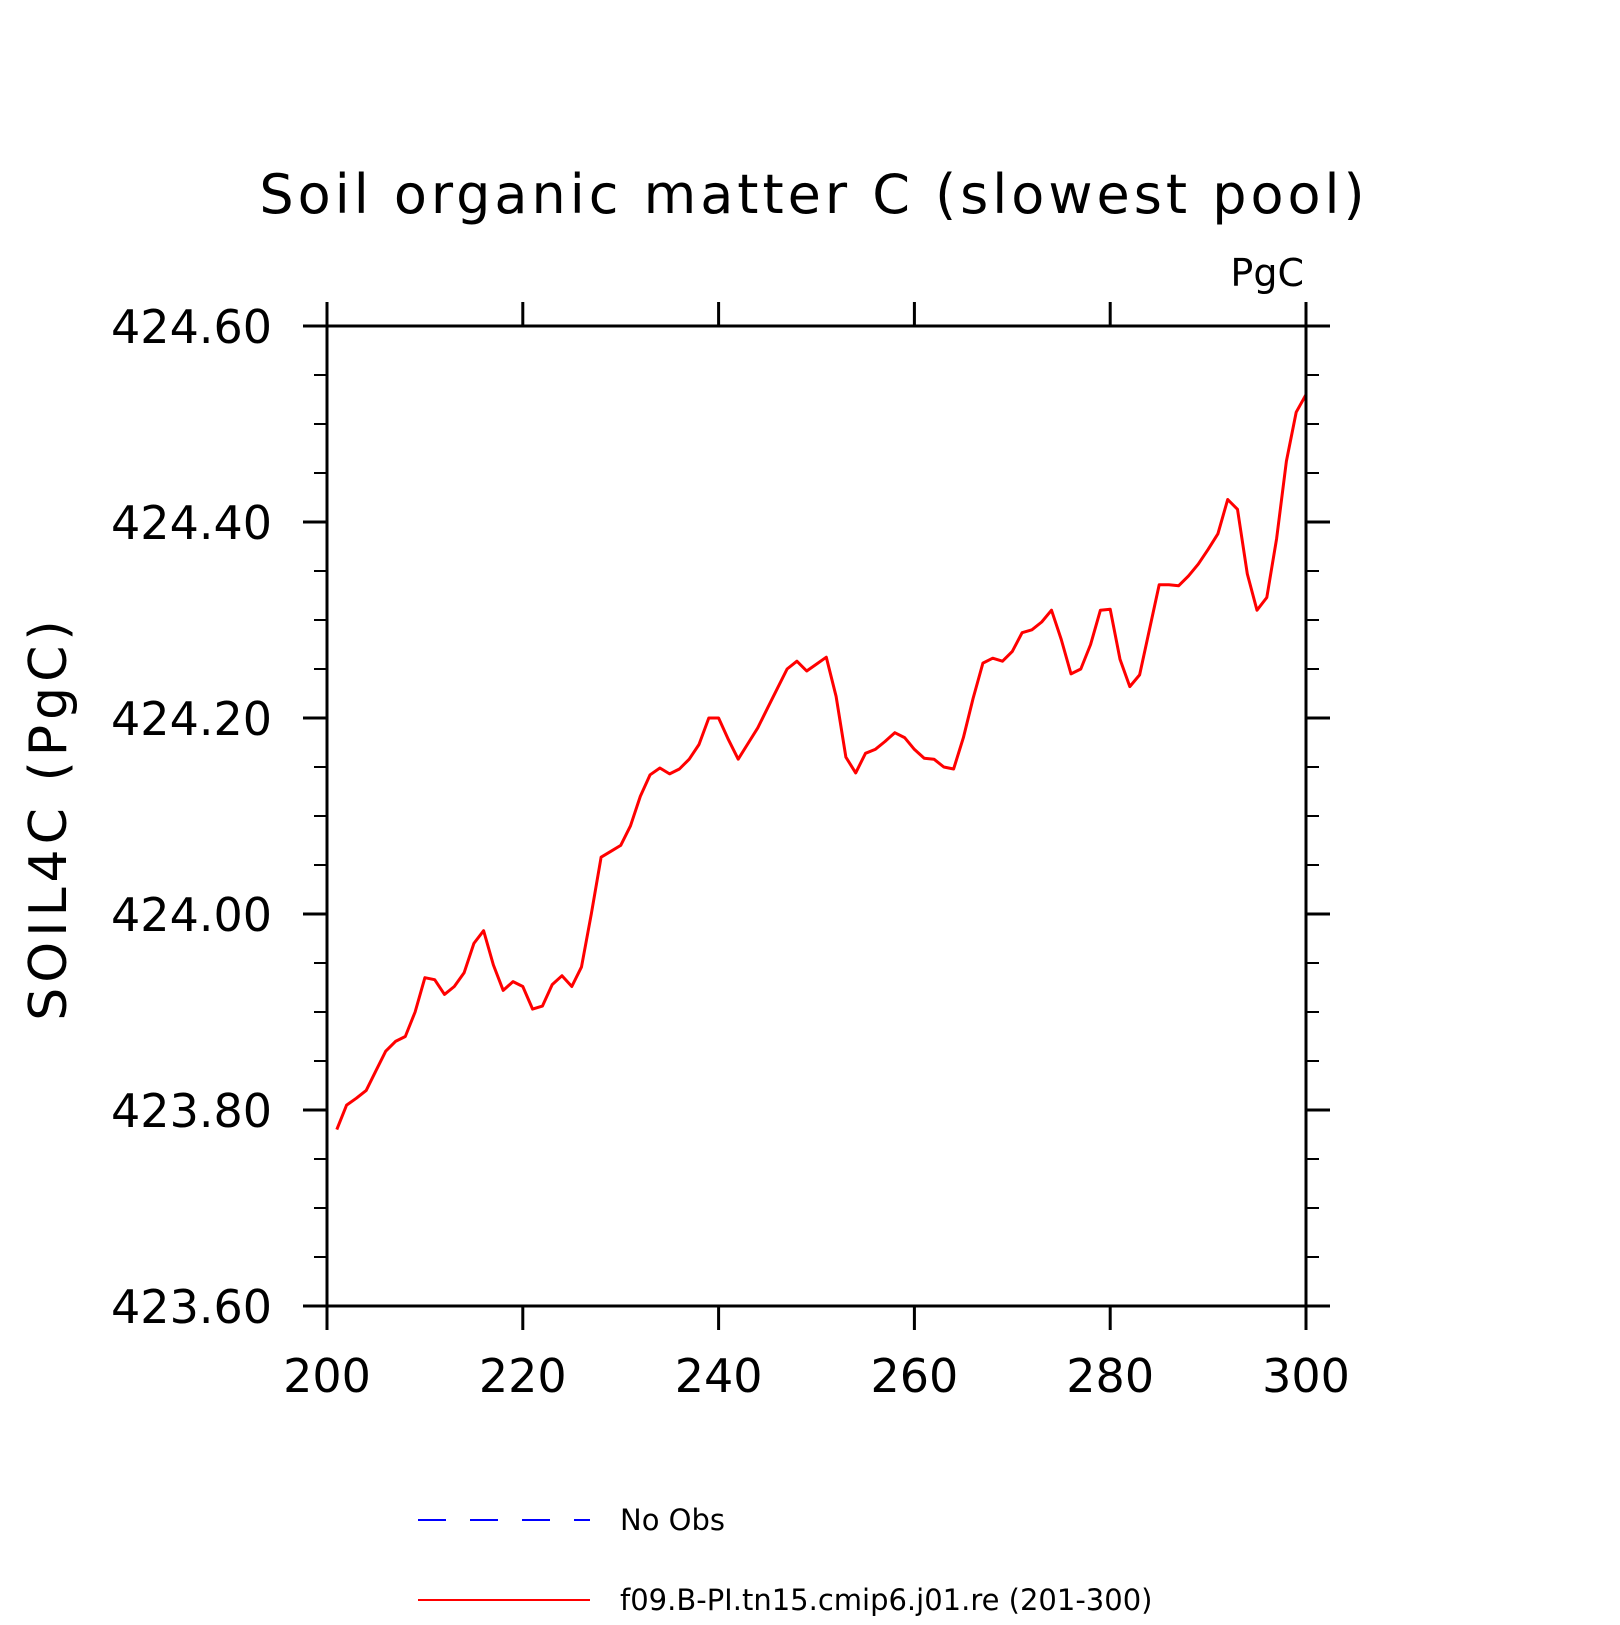 This screenshot has height=1625, width=1620. What do you see at coordinates (1110, 1376) in the screenshot?
I see `x-tick-label: 280` at bounding box center [1110, 1376].